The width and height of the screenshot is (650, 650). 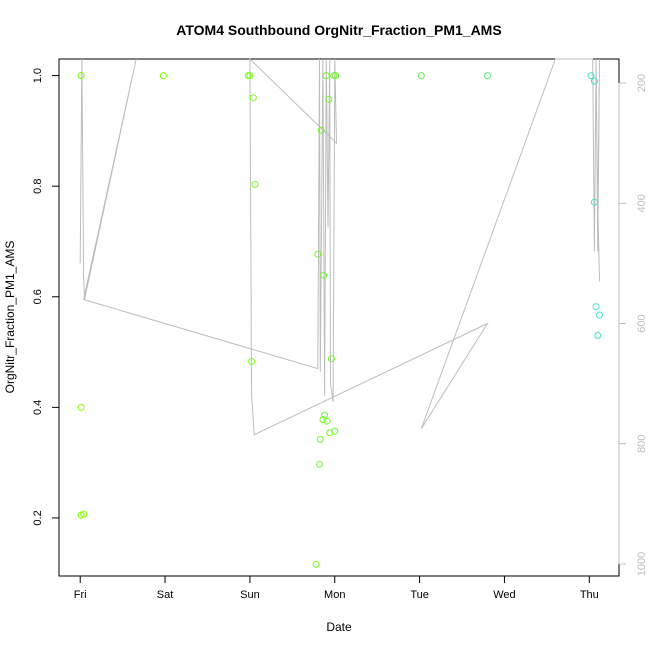 What do you see at coordinates (80, 595) in the screenshot?
I see `x-tick-label: Fri` at bounding box center [80, 595].